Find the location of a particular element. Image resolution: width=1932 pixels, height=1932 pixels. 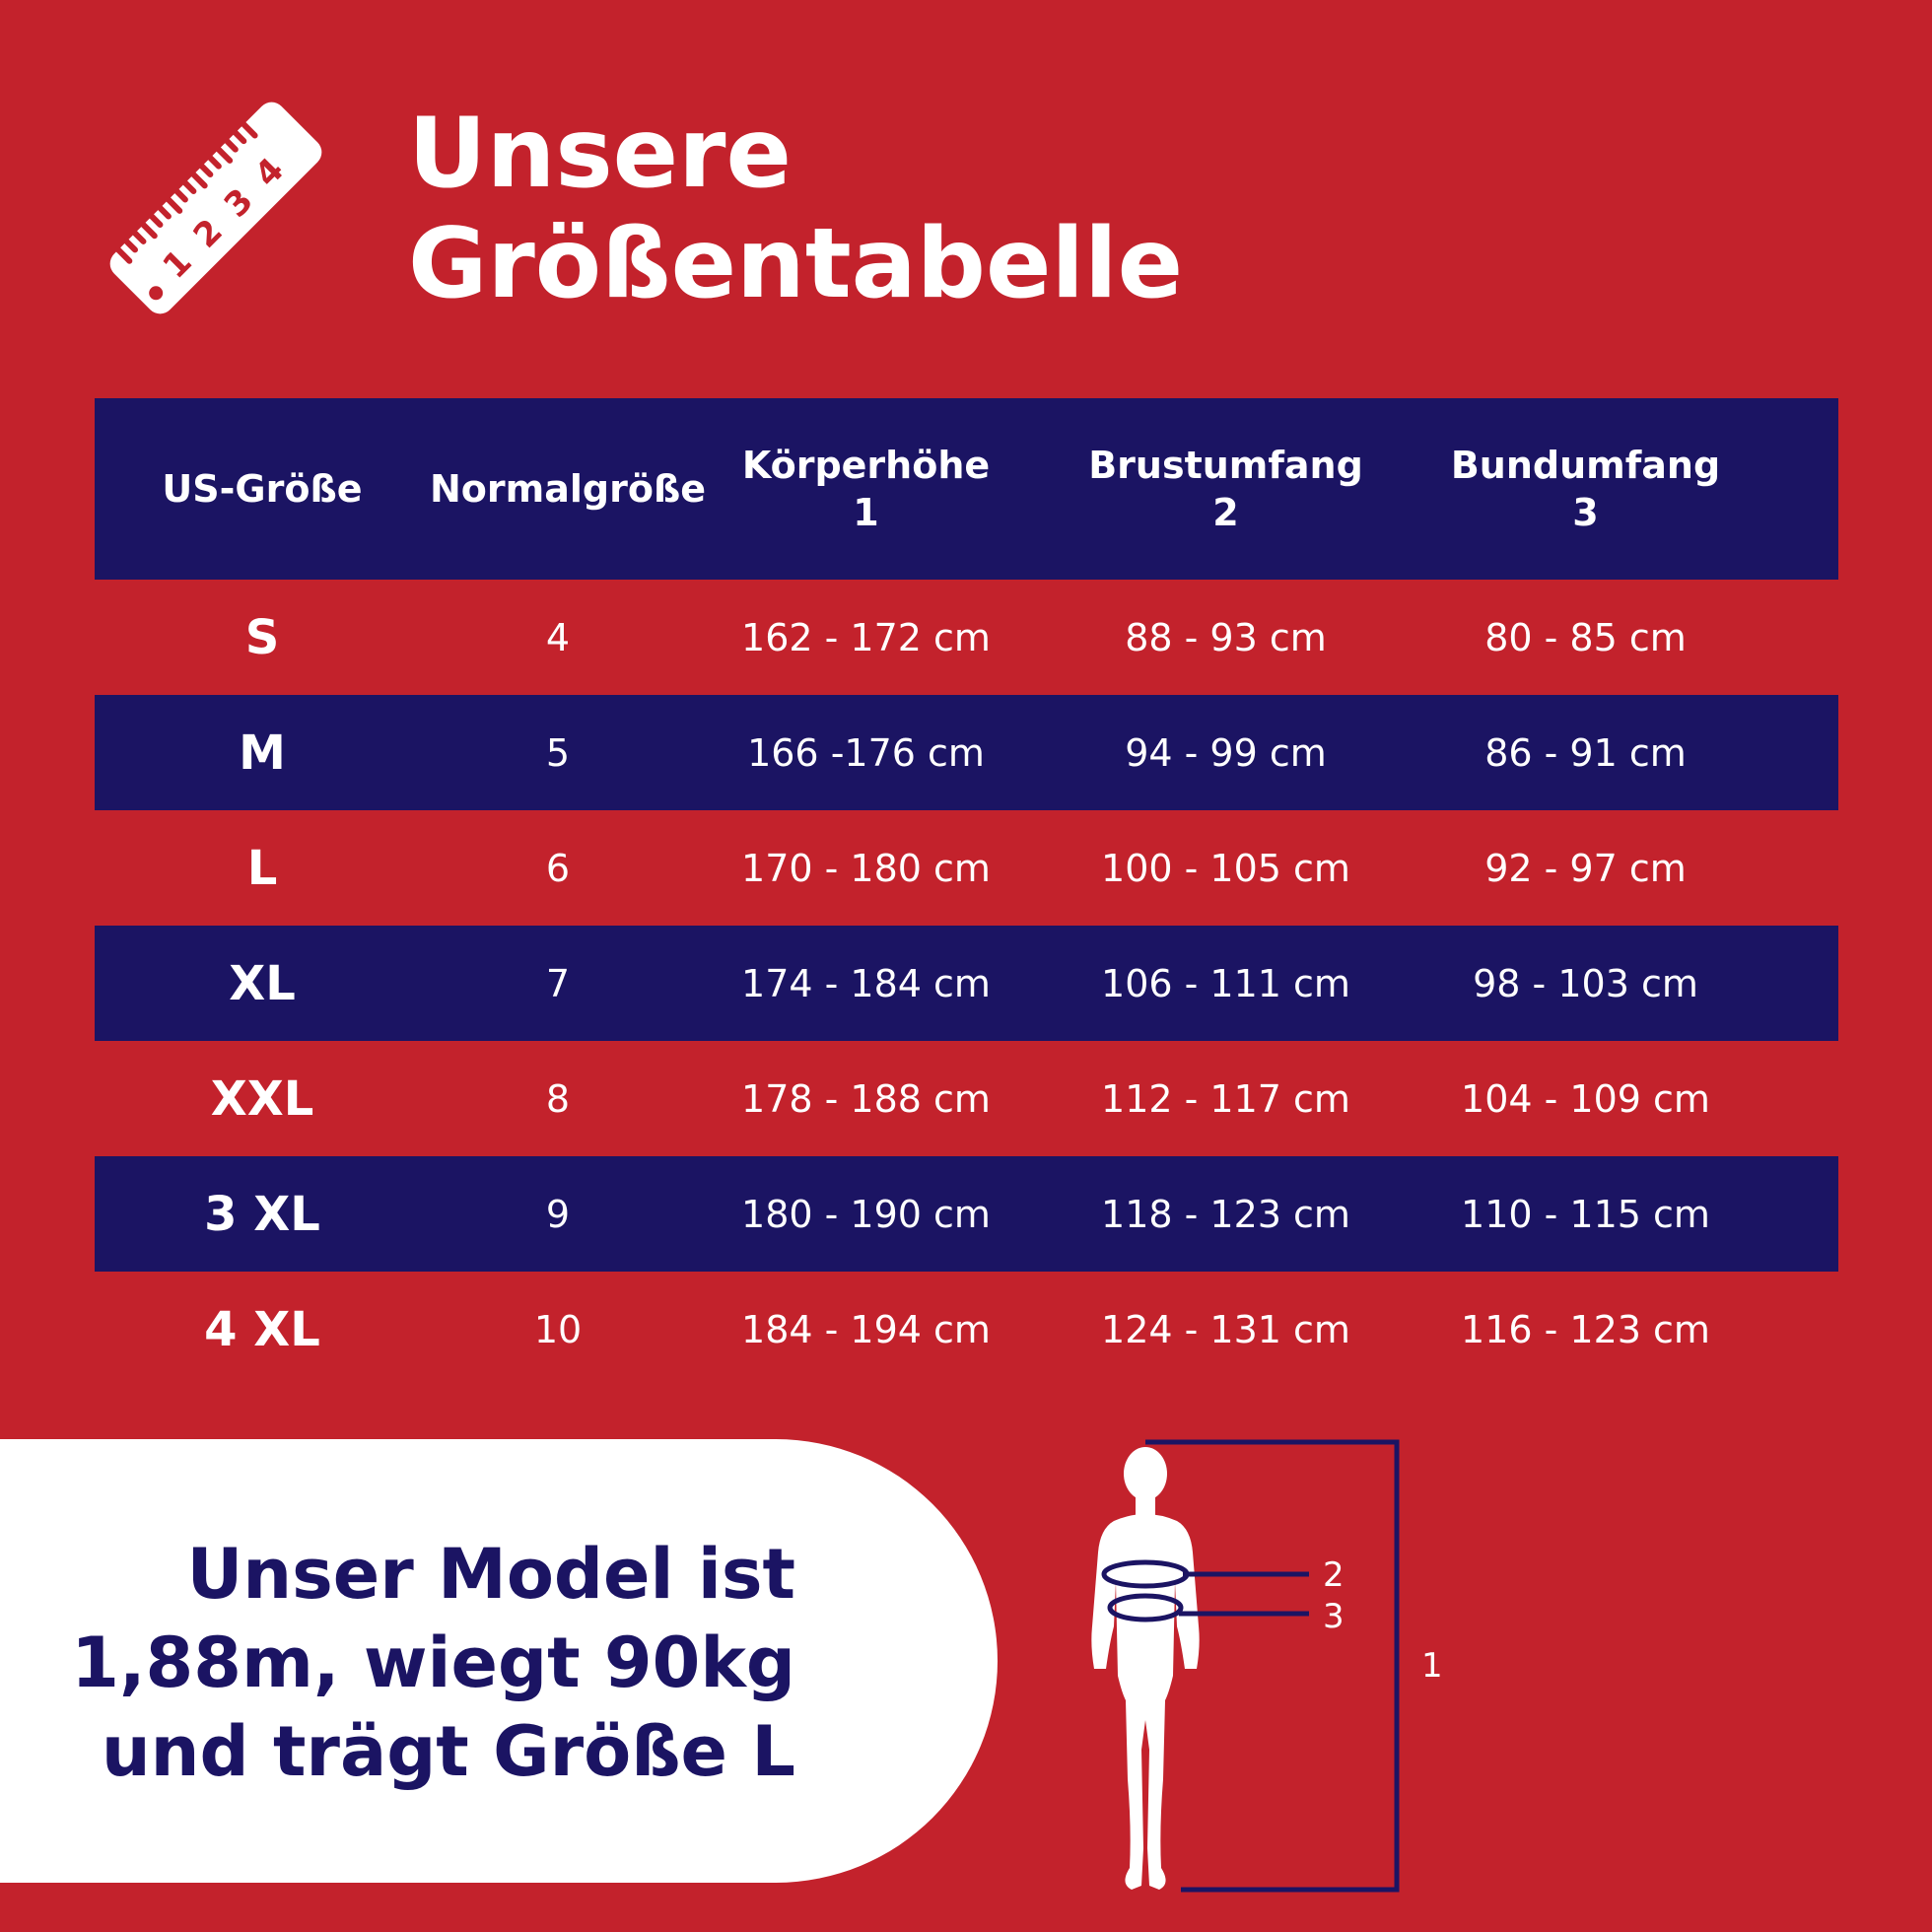

header-us-size: US-Größe is located at coordinates (263, 489).